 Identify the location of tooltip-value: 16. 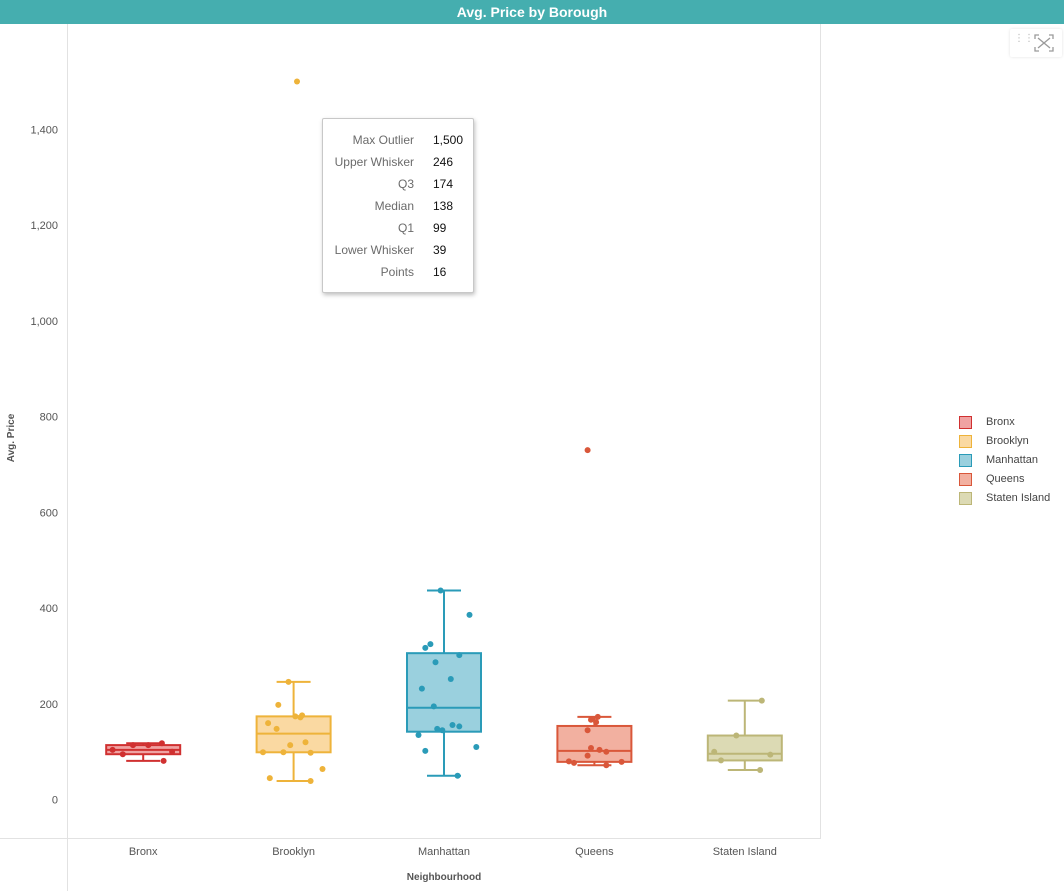
(440, 272).